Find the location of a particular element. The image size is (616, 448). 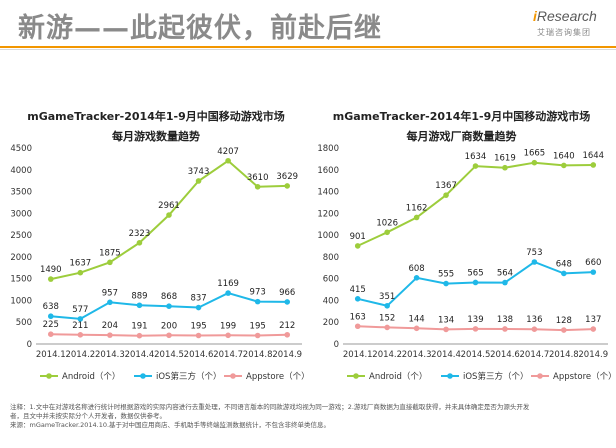

data-label: 868 is located at coordinates (169, 297).